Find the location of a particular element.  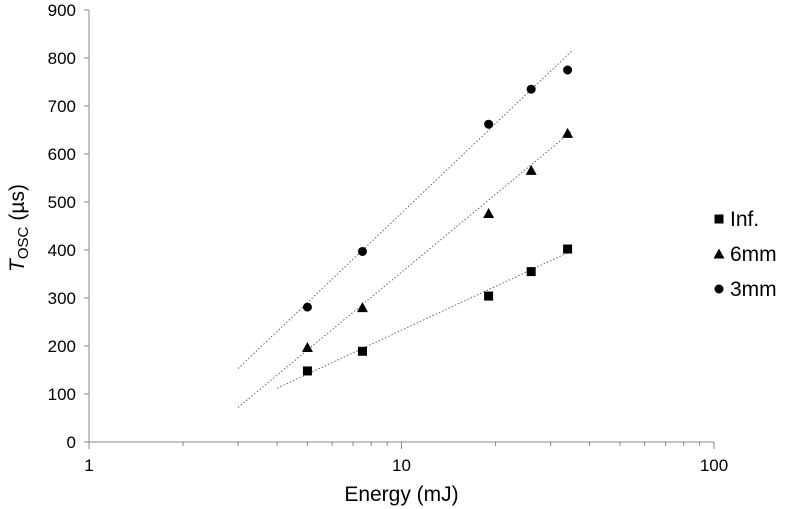

x-tick-label: 100 is located at coordinates (714, 465).